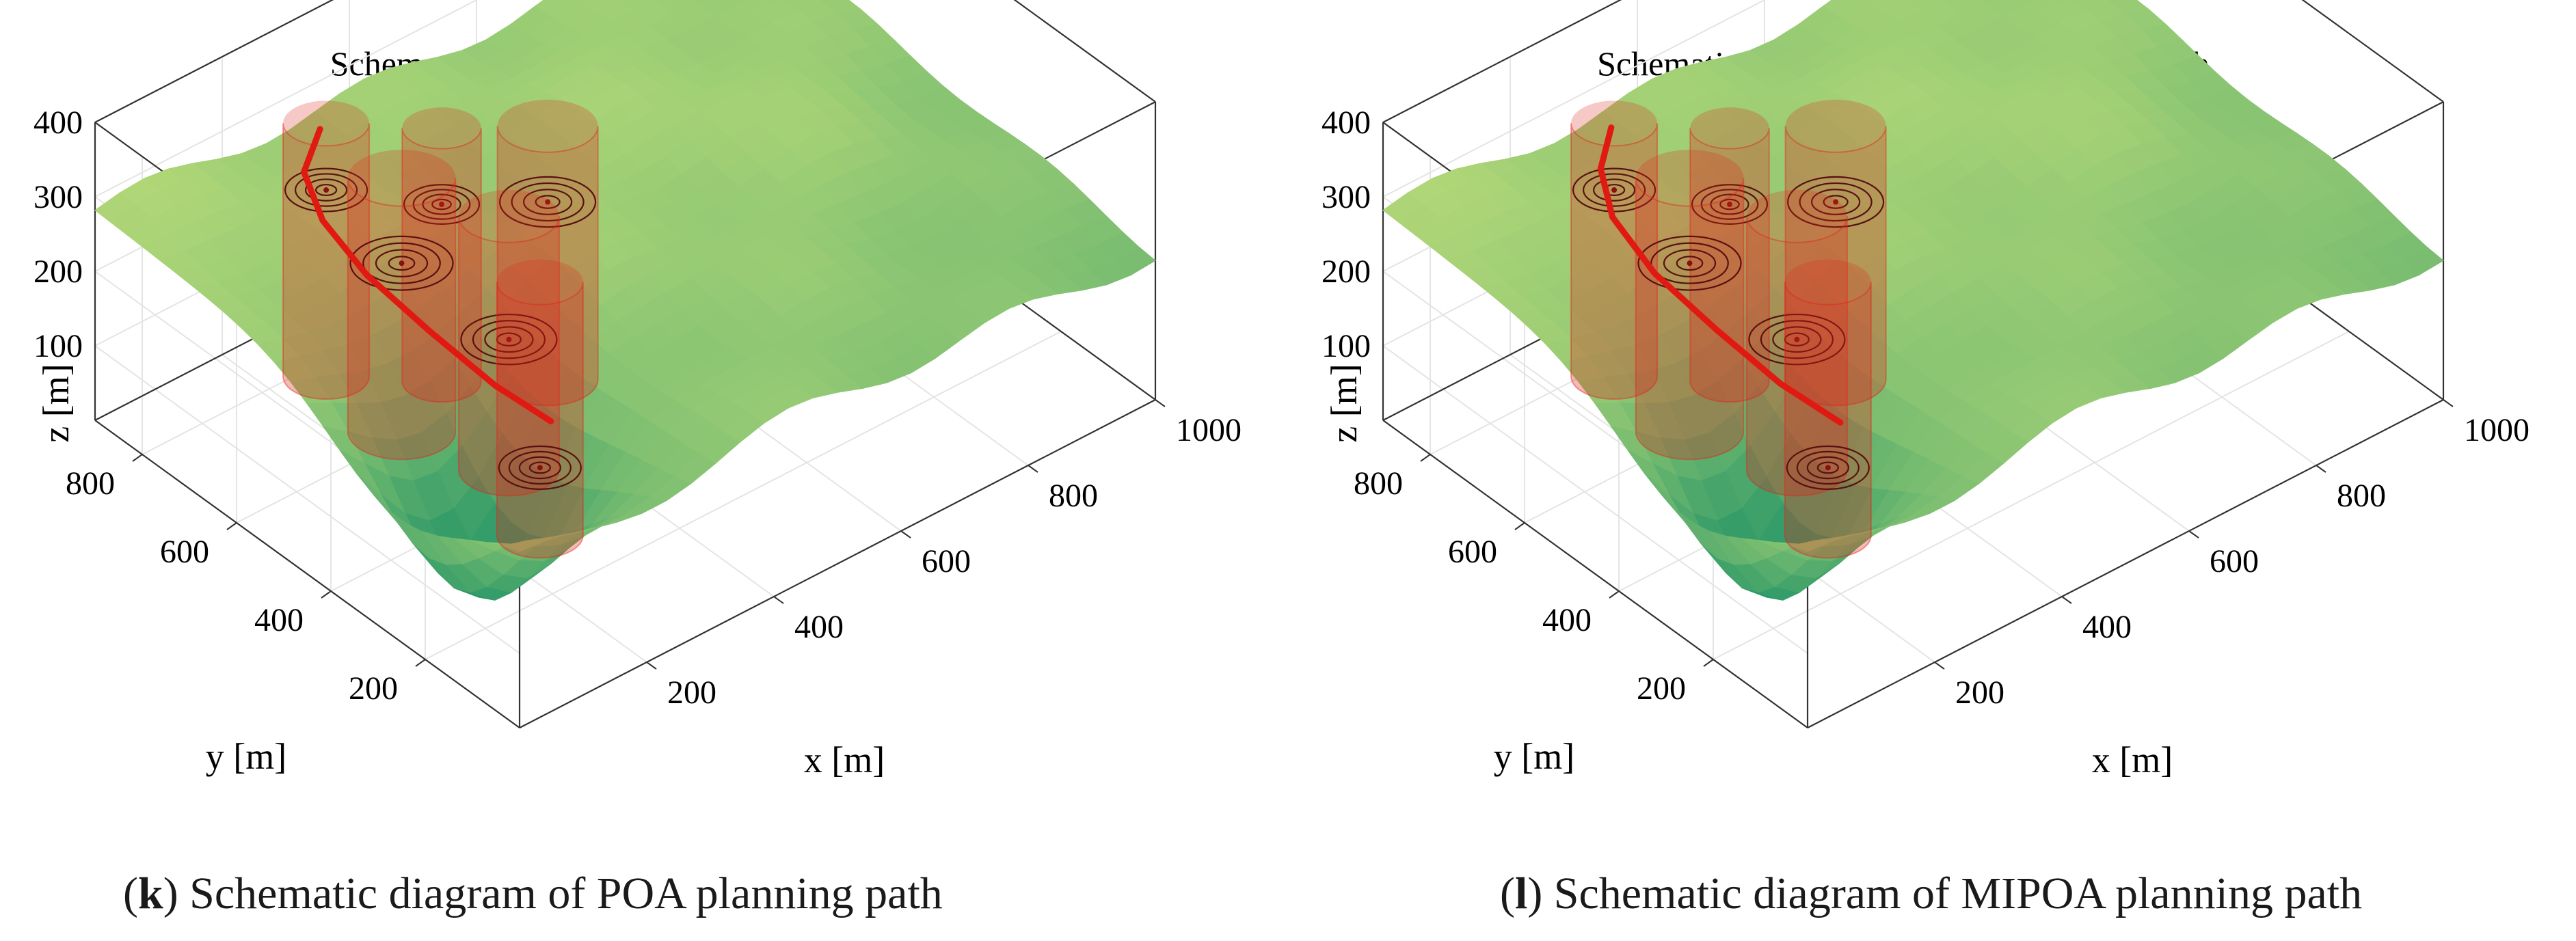  Describe the element at coordinates (1073, 496) in the screenshot. I see `x-tick-label: 800` at that location.